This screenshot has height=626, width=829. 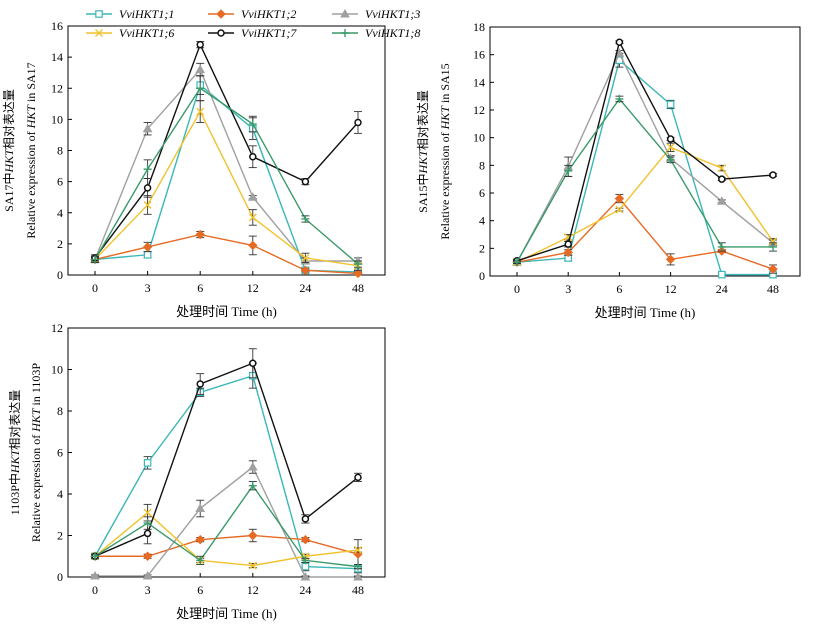 What do you see at coordinates (8, 192) in the screenshot?
I see `y-axis-label-prefix: SA17中` at bounding box center [8, 192].